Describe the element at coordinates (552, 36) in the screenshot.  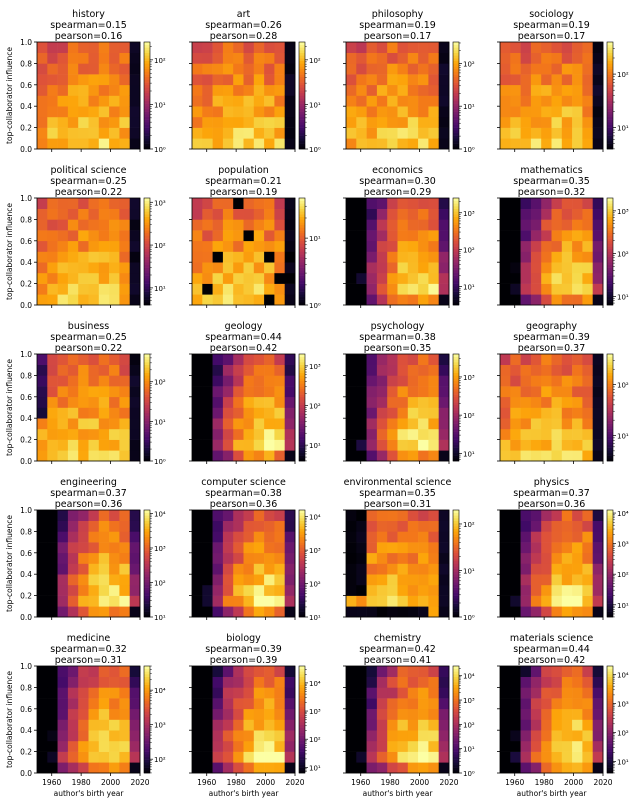
I see `pearson-label: pearson=0.17` at that location.